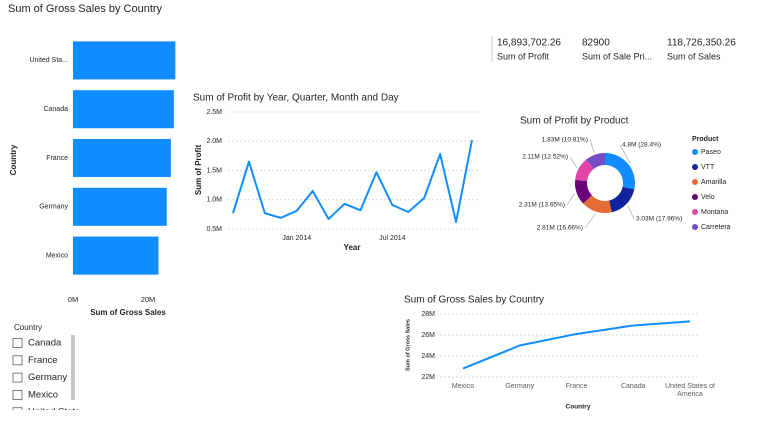  Describe the element at coordinates (560, 228) in the screenshot. I see `data-label: 2.81M (16.66%)` at that location.